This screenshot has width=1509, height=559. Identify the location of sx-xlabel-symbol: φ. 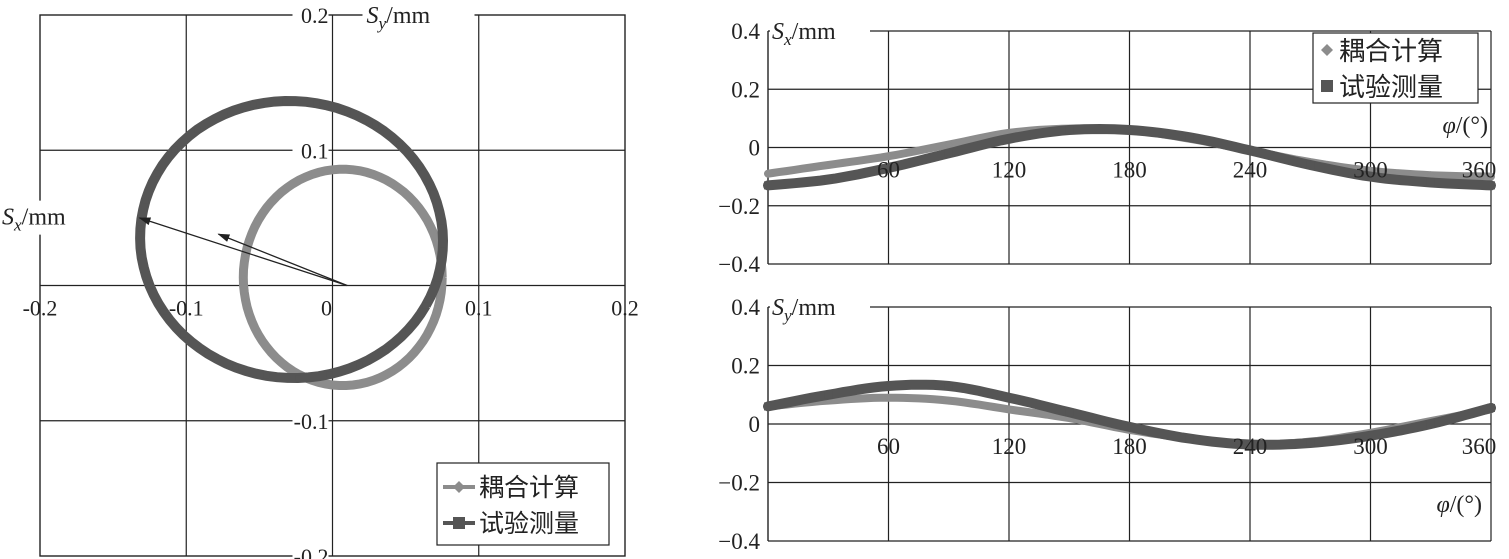
(1448, 126).